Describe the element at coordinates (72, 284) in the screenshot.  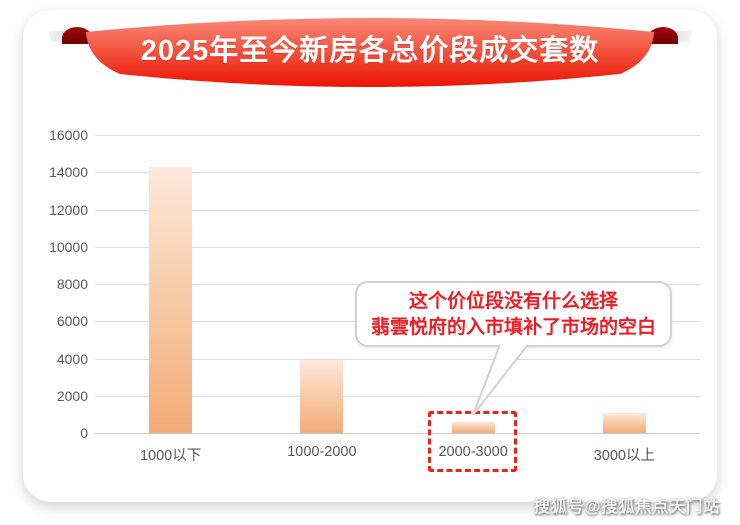
I see `y-axis-tick-label: 8000` at that location.